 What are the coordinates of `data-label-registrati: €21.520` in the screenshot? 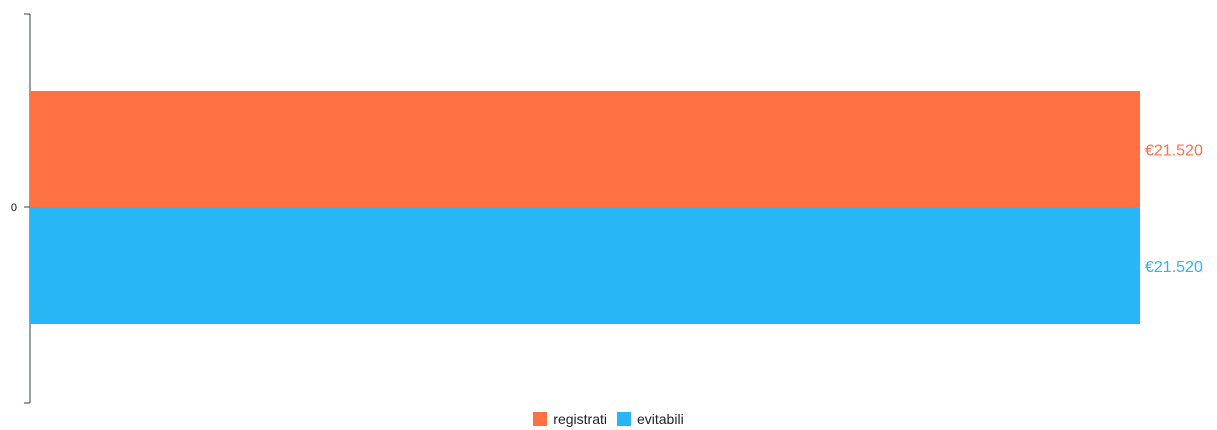 It's located at (1174, 150).